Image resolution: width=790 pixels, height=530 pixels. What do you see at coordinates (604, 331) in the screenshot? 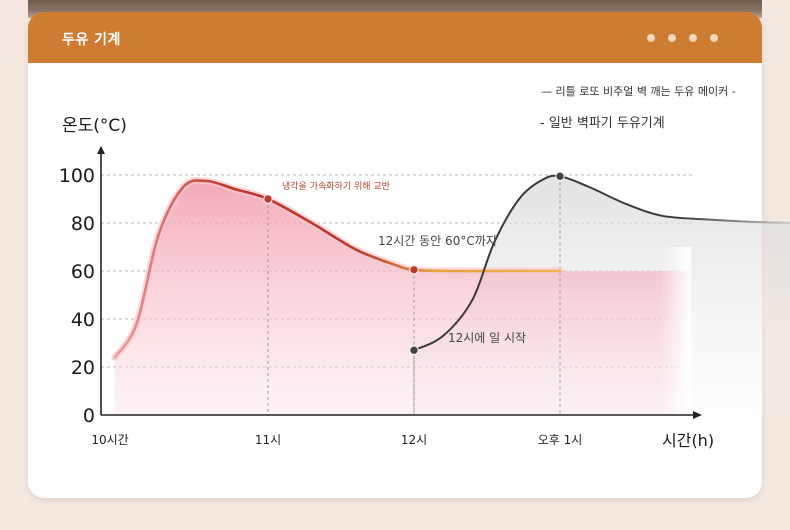
I see `primary-fill-fade` at bounding box center [604, 331].